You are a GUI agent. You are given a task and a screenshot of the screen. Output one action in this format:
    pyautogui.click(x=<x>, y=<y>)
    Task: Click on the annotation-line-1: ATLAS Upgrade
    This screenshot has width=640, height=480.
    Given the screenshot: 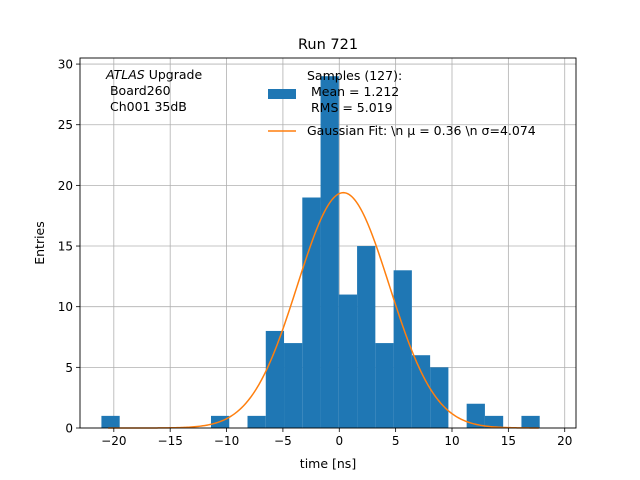 What is the action you would take?
    pyautogui.click(x=153, y=74)
    